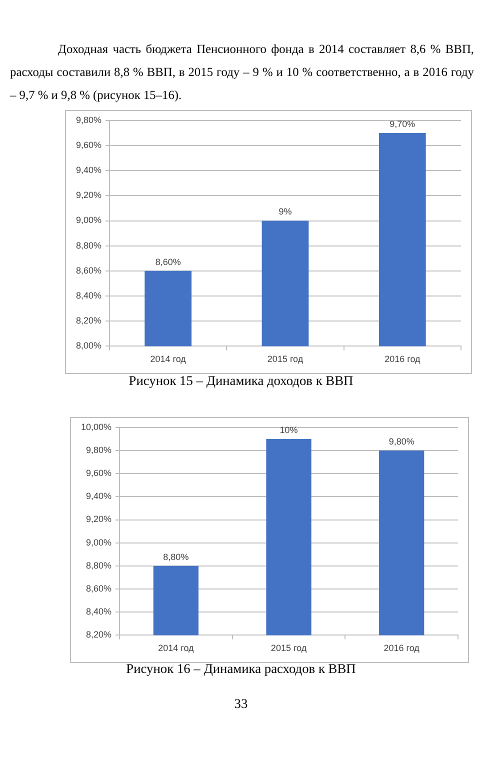 The image size is (482, 763). I want to click on data-label: 10%, so click(289, 429).